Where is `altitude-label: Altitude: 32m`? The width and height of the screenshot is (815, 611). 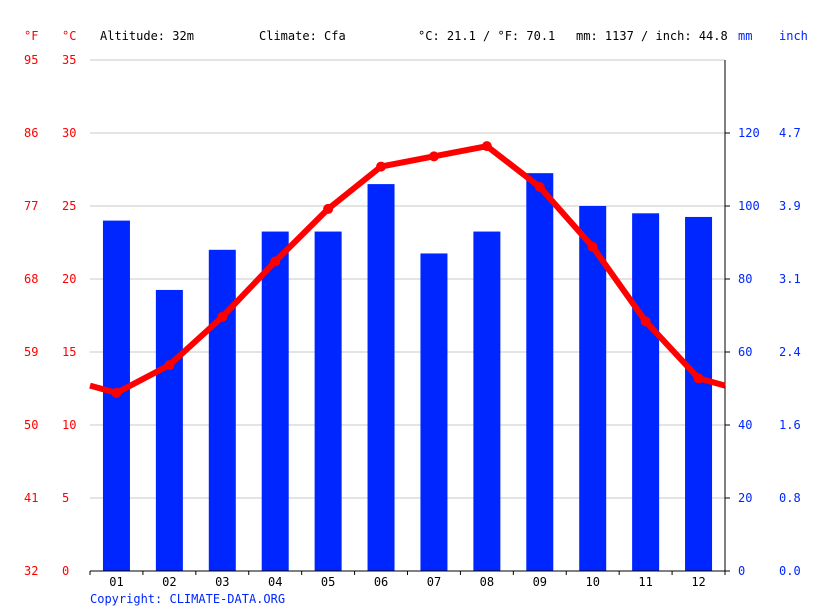 altitude-label: Altitude: 32m is located at coordinates (147, 36).